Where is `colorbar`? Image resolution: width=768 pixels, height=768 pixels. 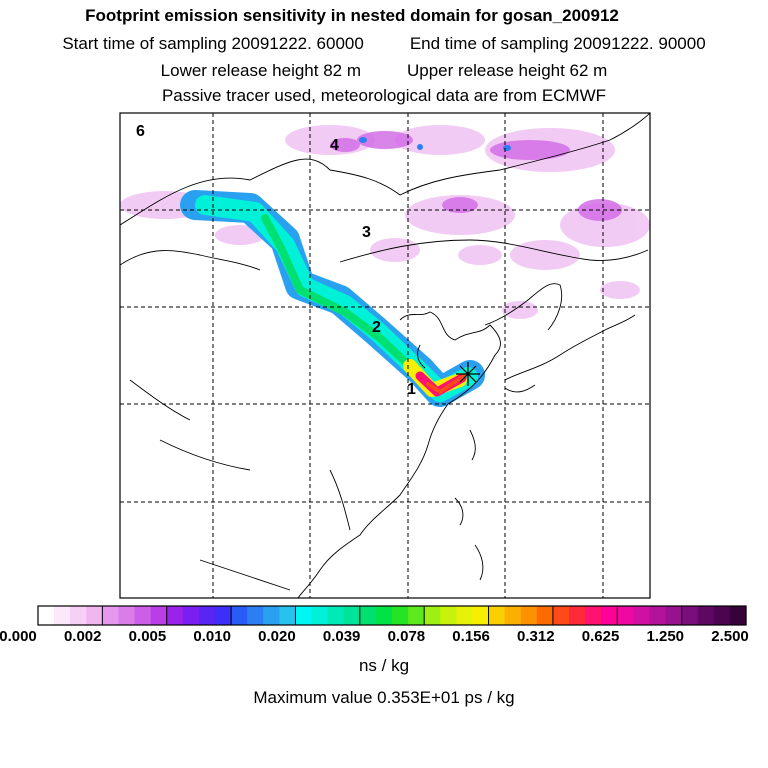 colorbar is located at coordinates (392, 615).